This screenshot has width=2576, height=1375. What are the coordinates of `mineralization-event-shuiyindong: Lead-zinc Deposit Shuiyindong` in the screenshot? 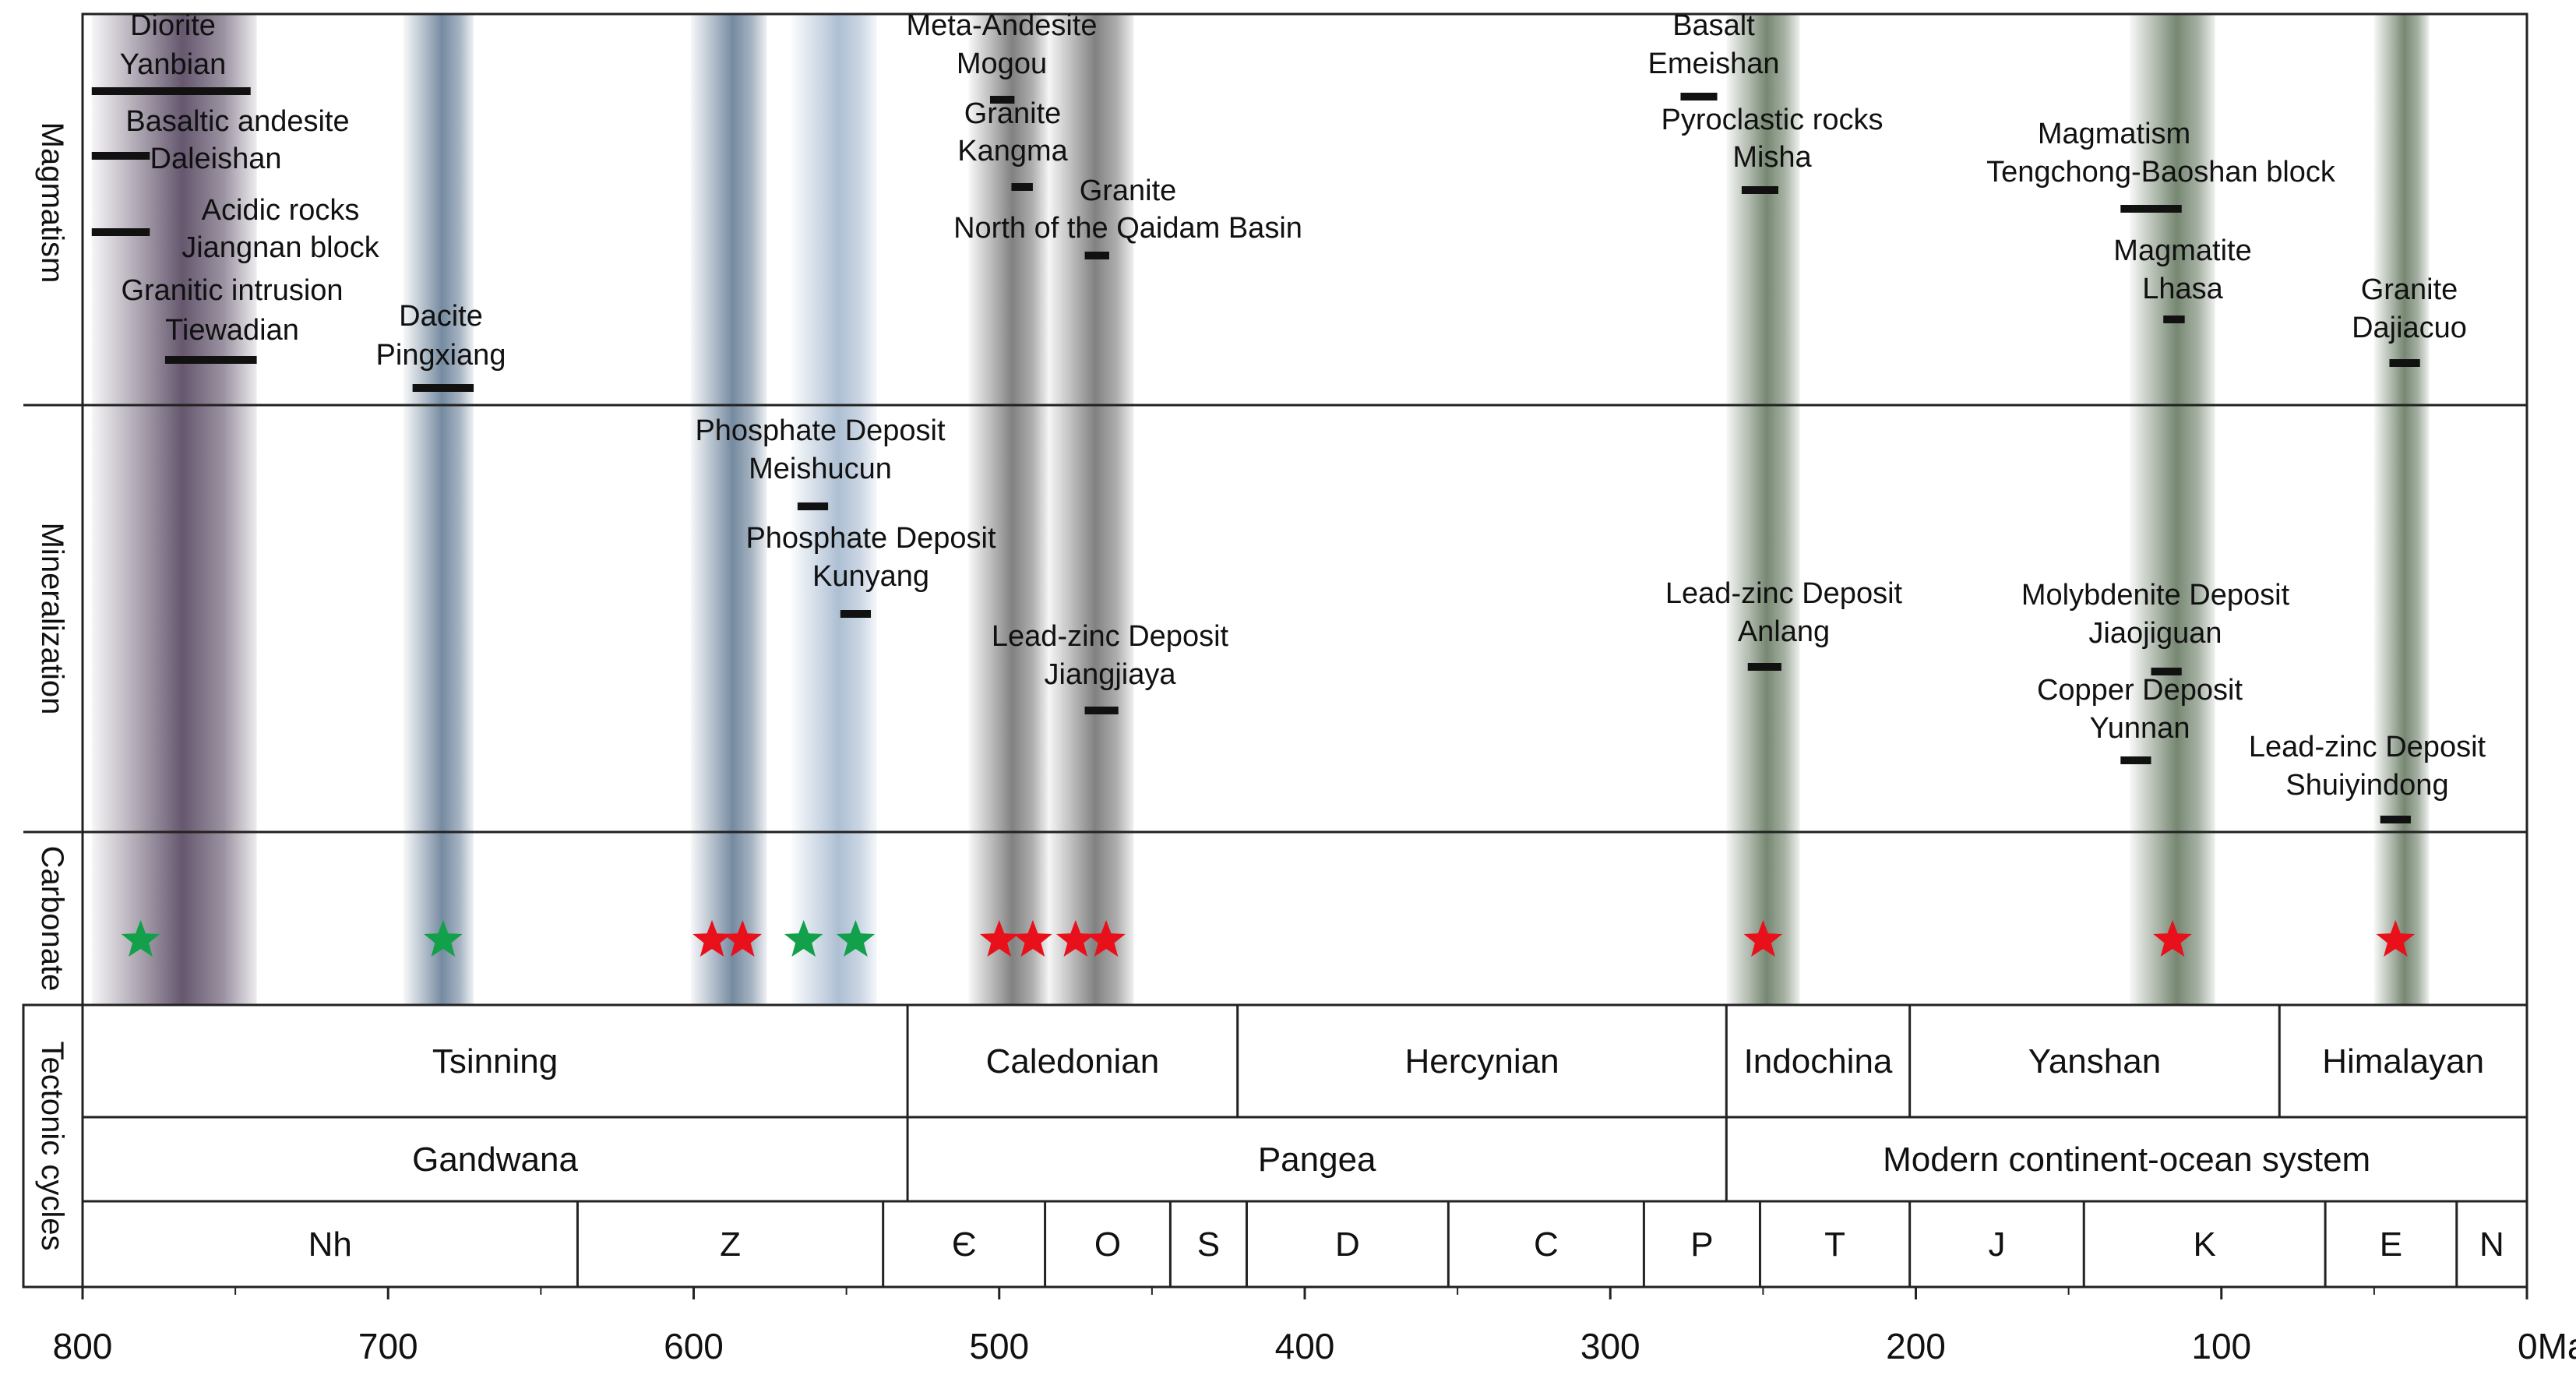 It's located at (2367, 777).